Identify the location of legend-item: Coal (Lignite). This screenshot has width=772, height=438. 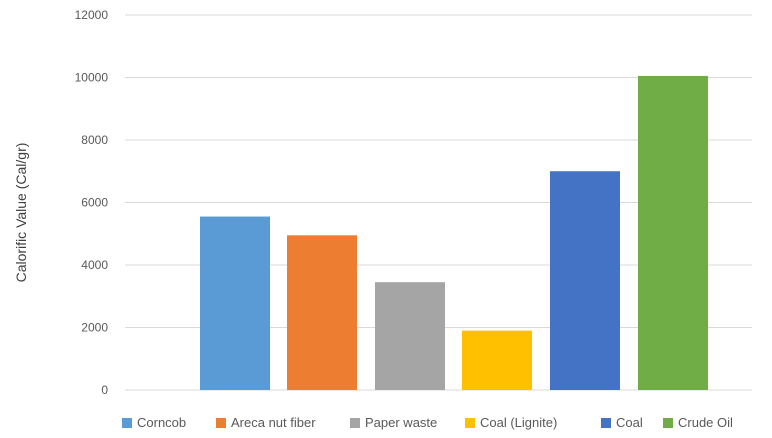
(511, 422).